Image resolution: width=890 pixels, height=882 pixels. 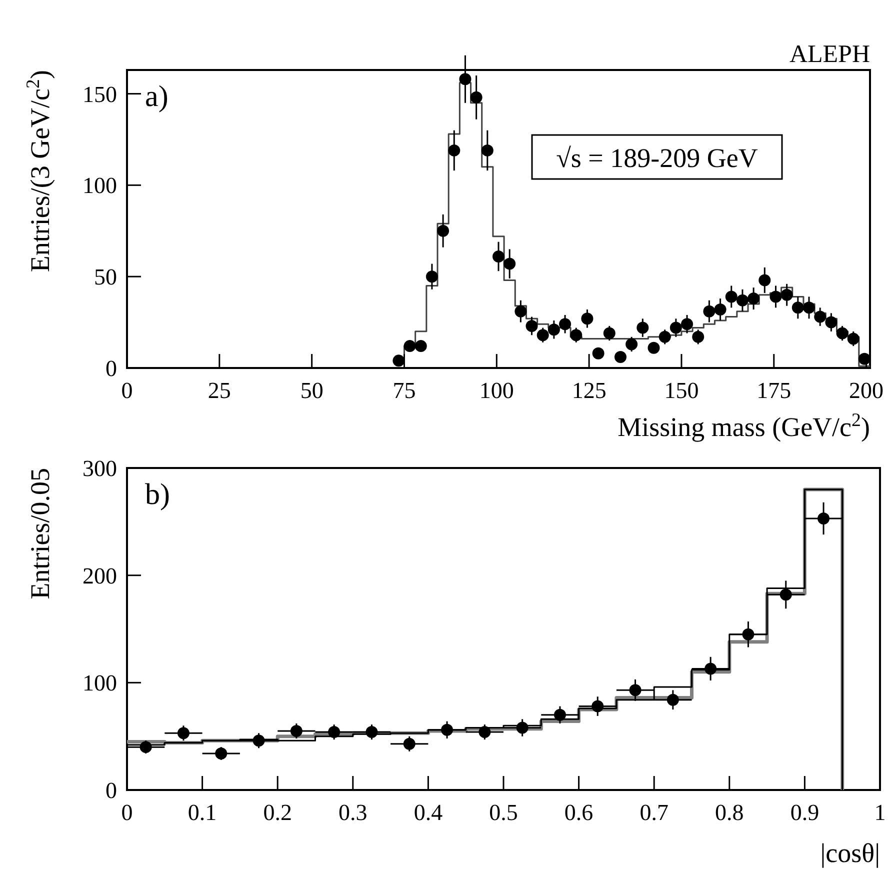 What do you see at coordinates (829, 54) in the screenshot?
I see `chart-title: ALEPH` at bounding box center [829, 54].